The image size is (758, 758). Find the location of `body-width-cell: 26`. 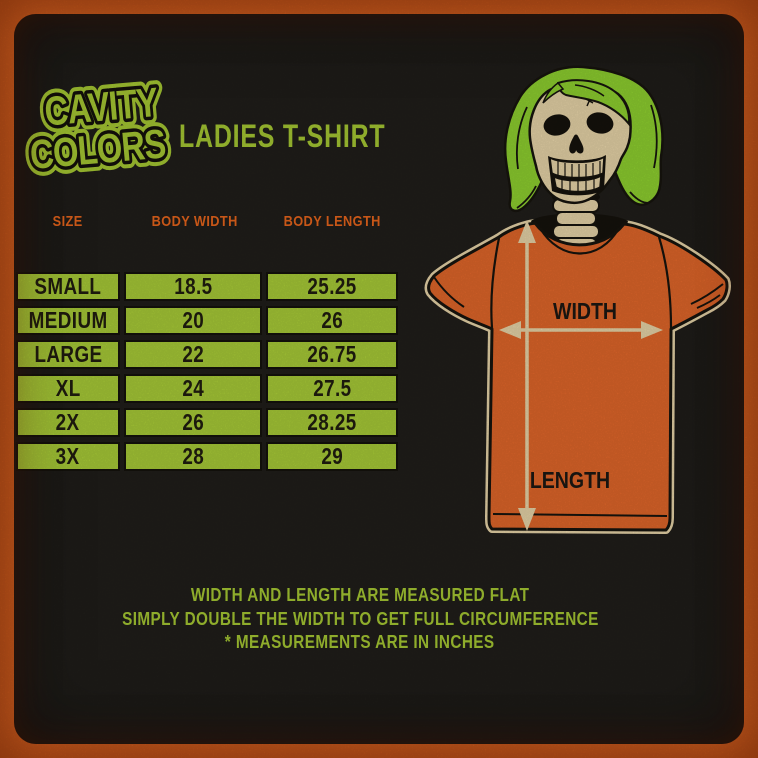

body-width-cell: 26 is located at coordinates (193, 422).